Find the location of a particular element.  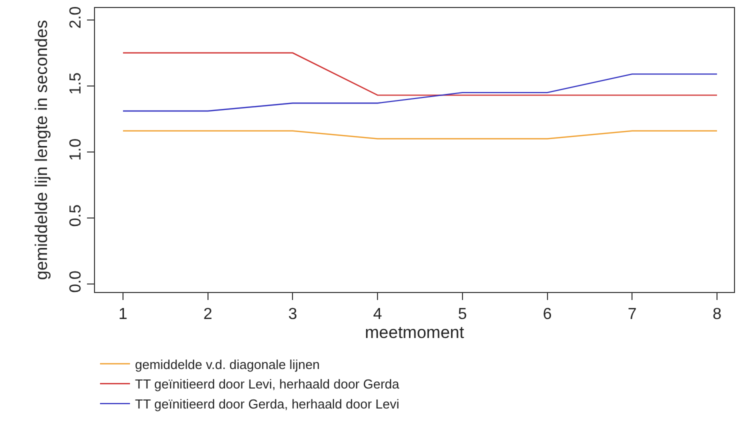

y-tick-label: 1.5 is located at coordinates (76, 83).